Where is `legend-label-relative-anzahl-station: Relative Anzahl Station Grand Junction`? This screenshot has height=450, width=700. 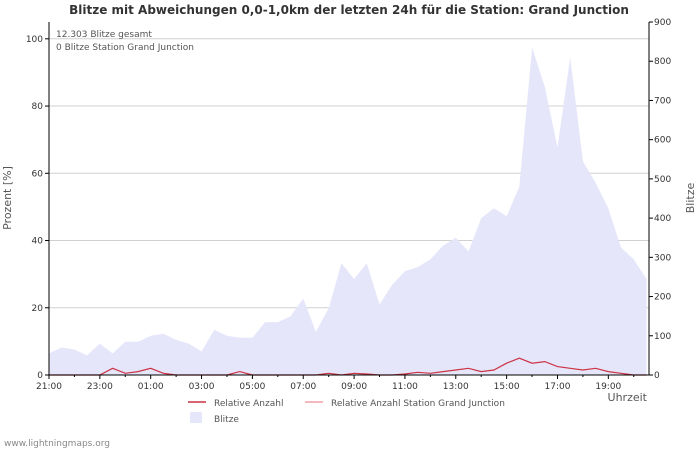
legend-label-relative-anzahl-station: Relative Anzahl Station Grand Junction is located at coordinates (418, 404).